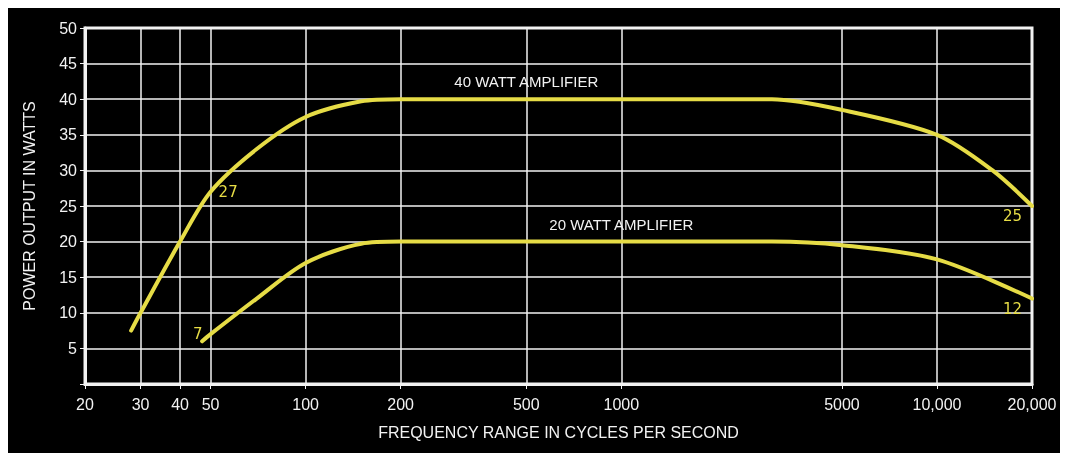  I want to click on y-axis-title: POWER OUTPUT IN WATTS, so click(29, 206).